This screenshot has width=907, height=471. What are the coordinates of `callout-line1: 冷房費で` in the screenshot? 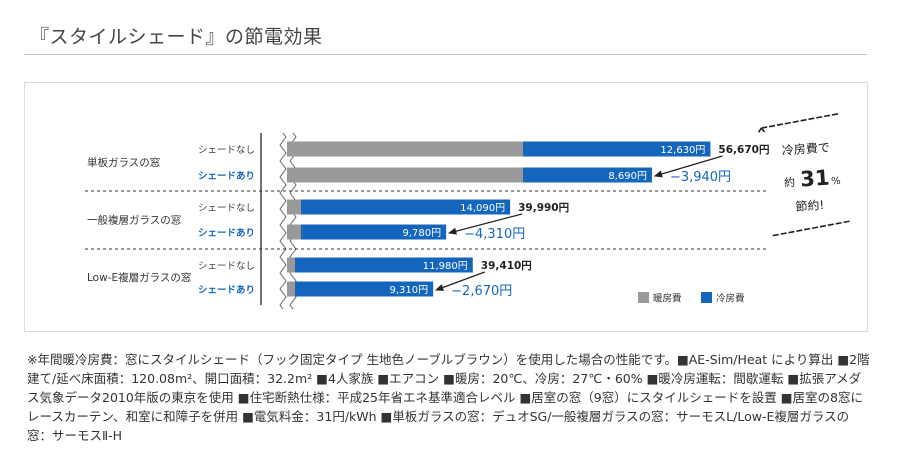 It's located at (805, 148).